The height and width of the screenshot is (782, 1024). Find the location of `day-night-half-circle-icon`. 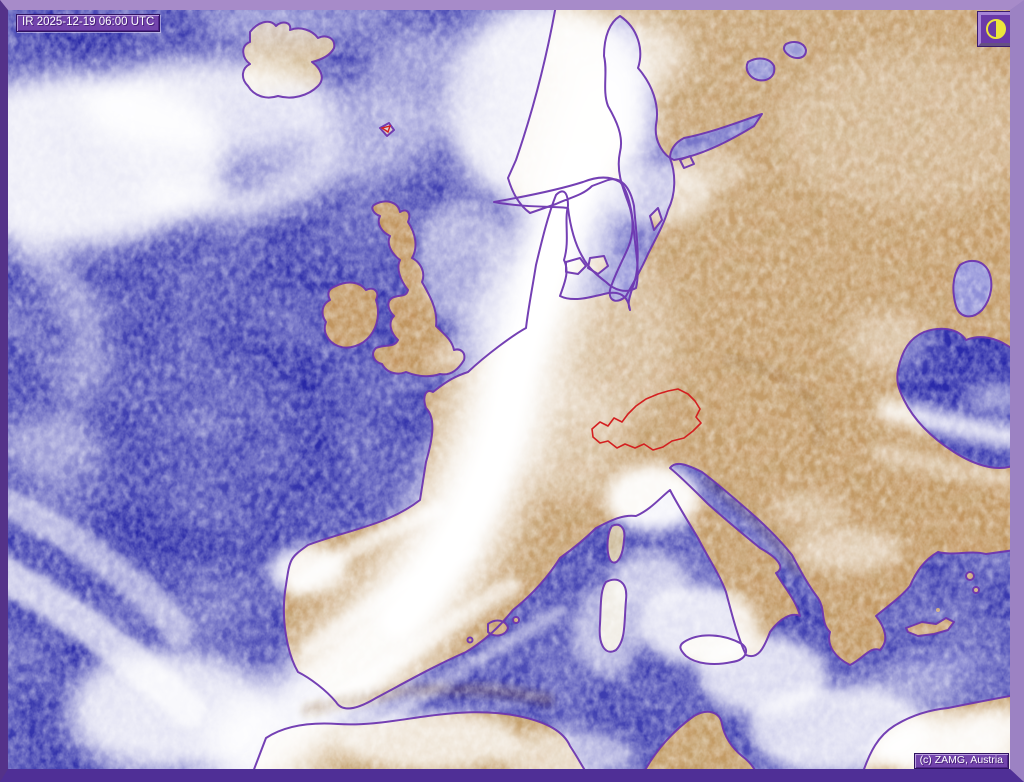

day-night-half-circle-icon is located at coordinates (995, 29).